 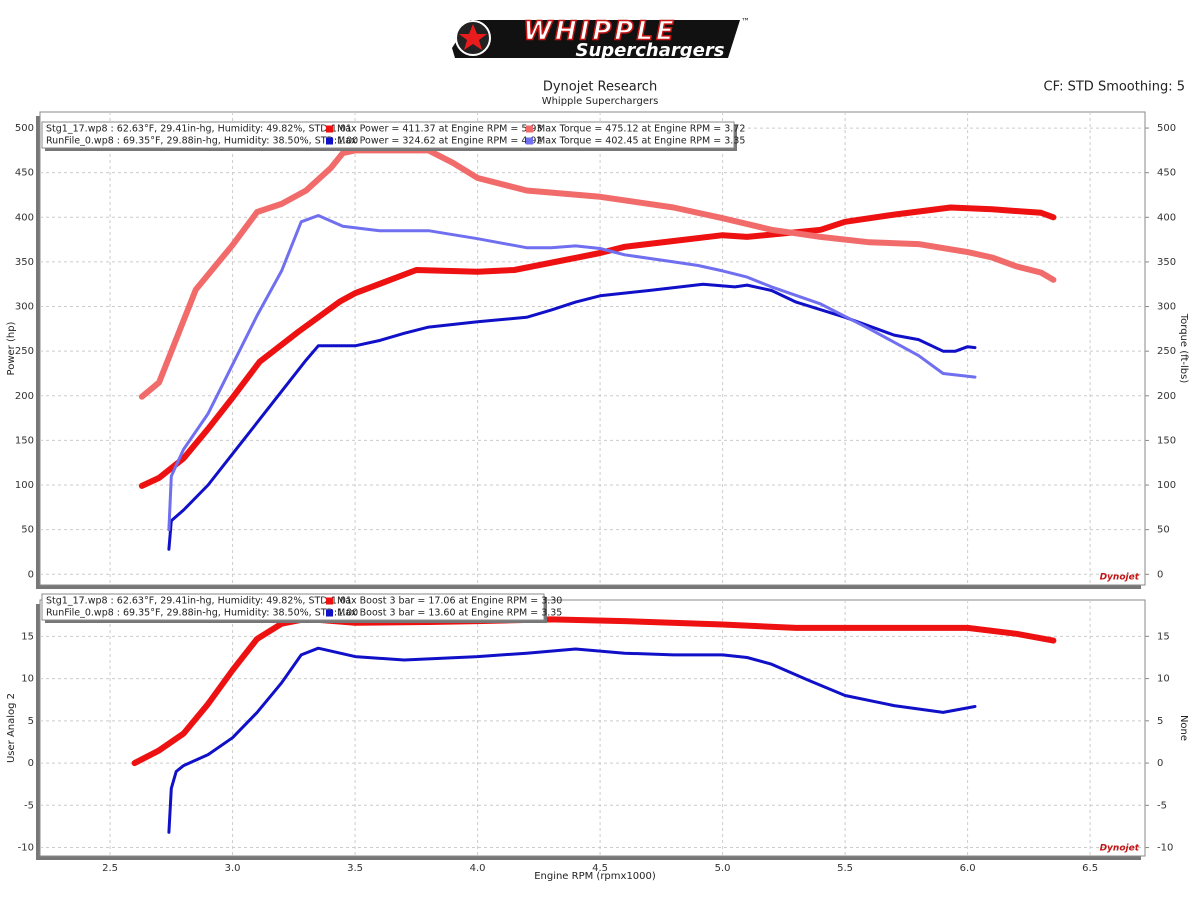 I want to click on logo: WHIPPLE ™ Superchargers, so click(x=601, y=38).